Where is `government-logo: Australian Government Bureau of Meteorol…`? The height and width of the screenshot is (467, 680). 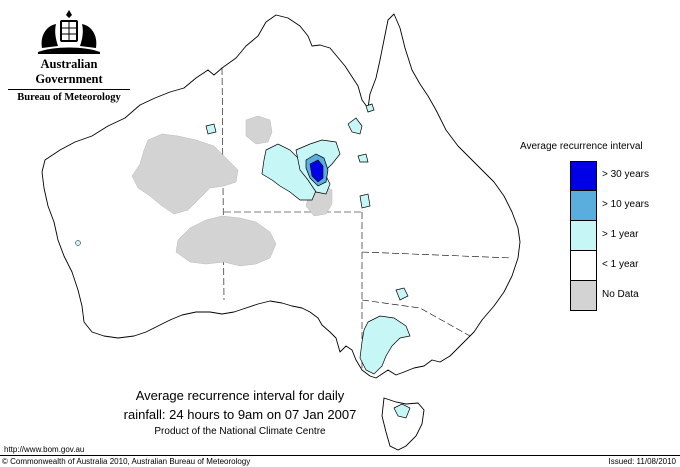
government-logo: Australian Government Bureau of Meteorol… is located at coordinates (69, 55).